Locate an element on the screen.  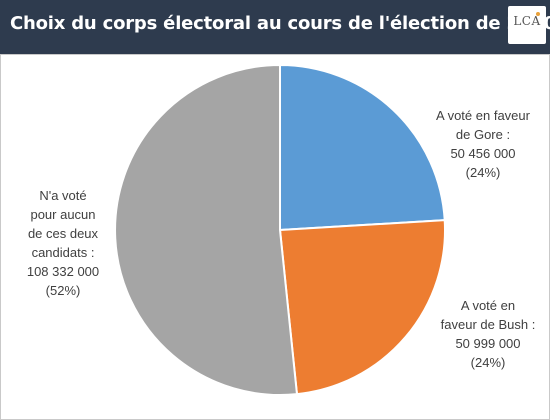
data-label-line: (52%) is located at coordinates (63, 290).